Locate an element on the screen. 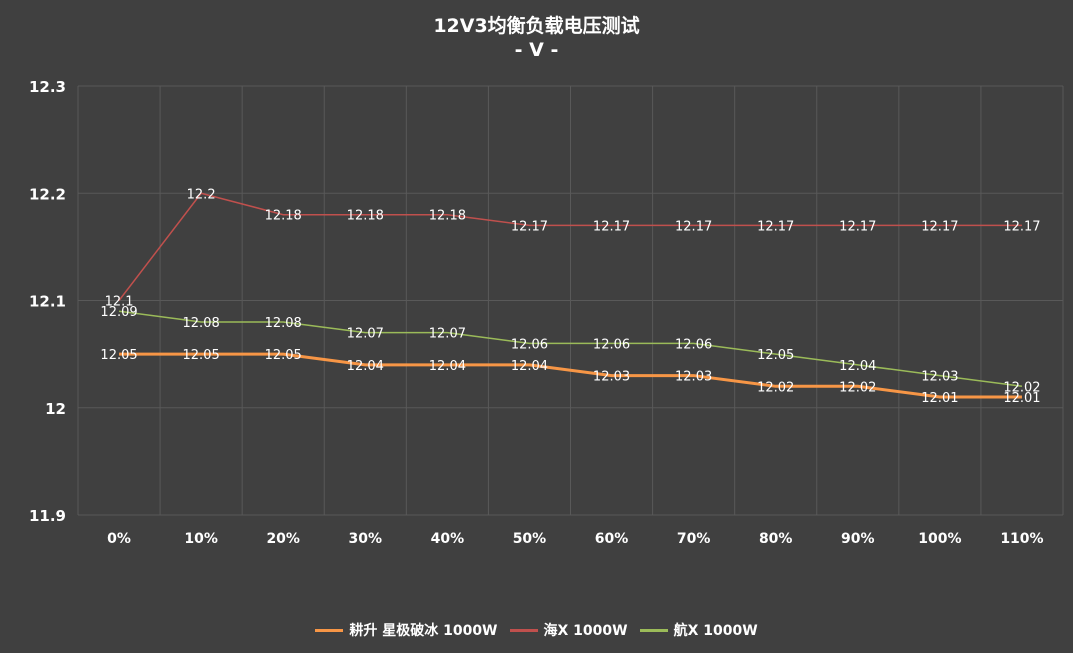  y-tick-label: 12 is located at coordinates (55, 409).